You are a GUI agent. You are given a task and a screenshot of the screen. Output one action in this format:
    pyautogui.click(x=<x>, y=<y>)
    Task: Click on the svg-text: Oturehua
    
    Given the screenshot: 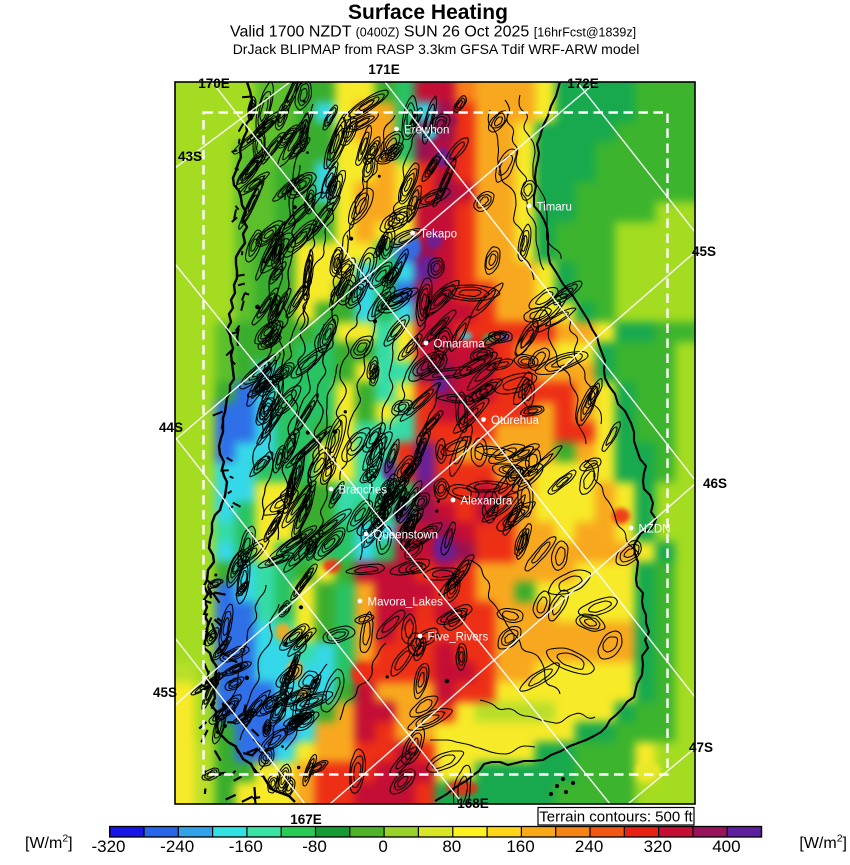 What is the action you would take?
    pyautogui.click(x=515, y=421)
    